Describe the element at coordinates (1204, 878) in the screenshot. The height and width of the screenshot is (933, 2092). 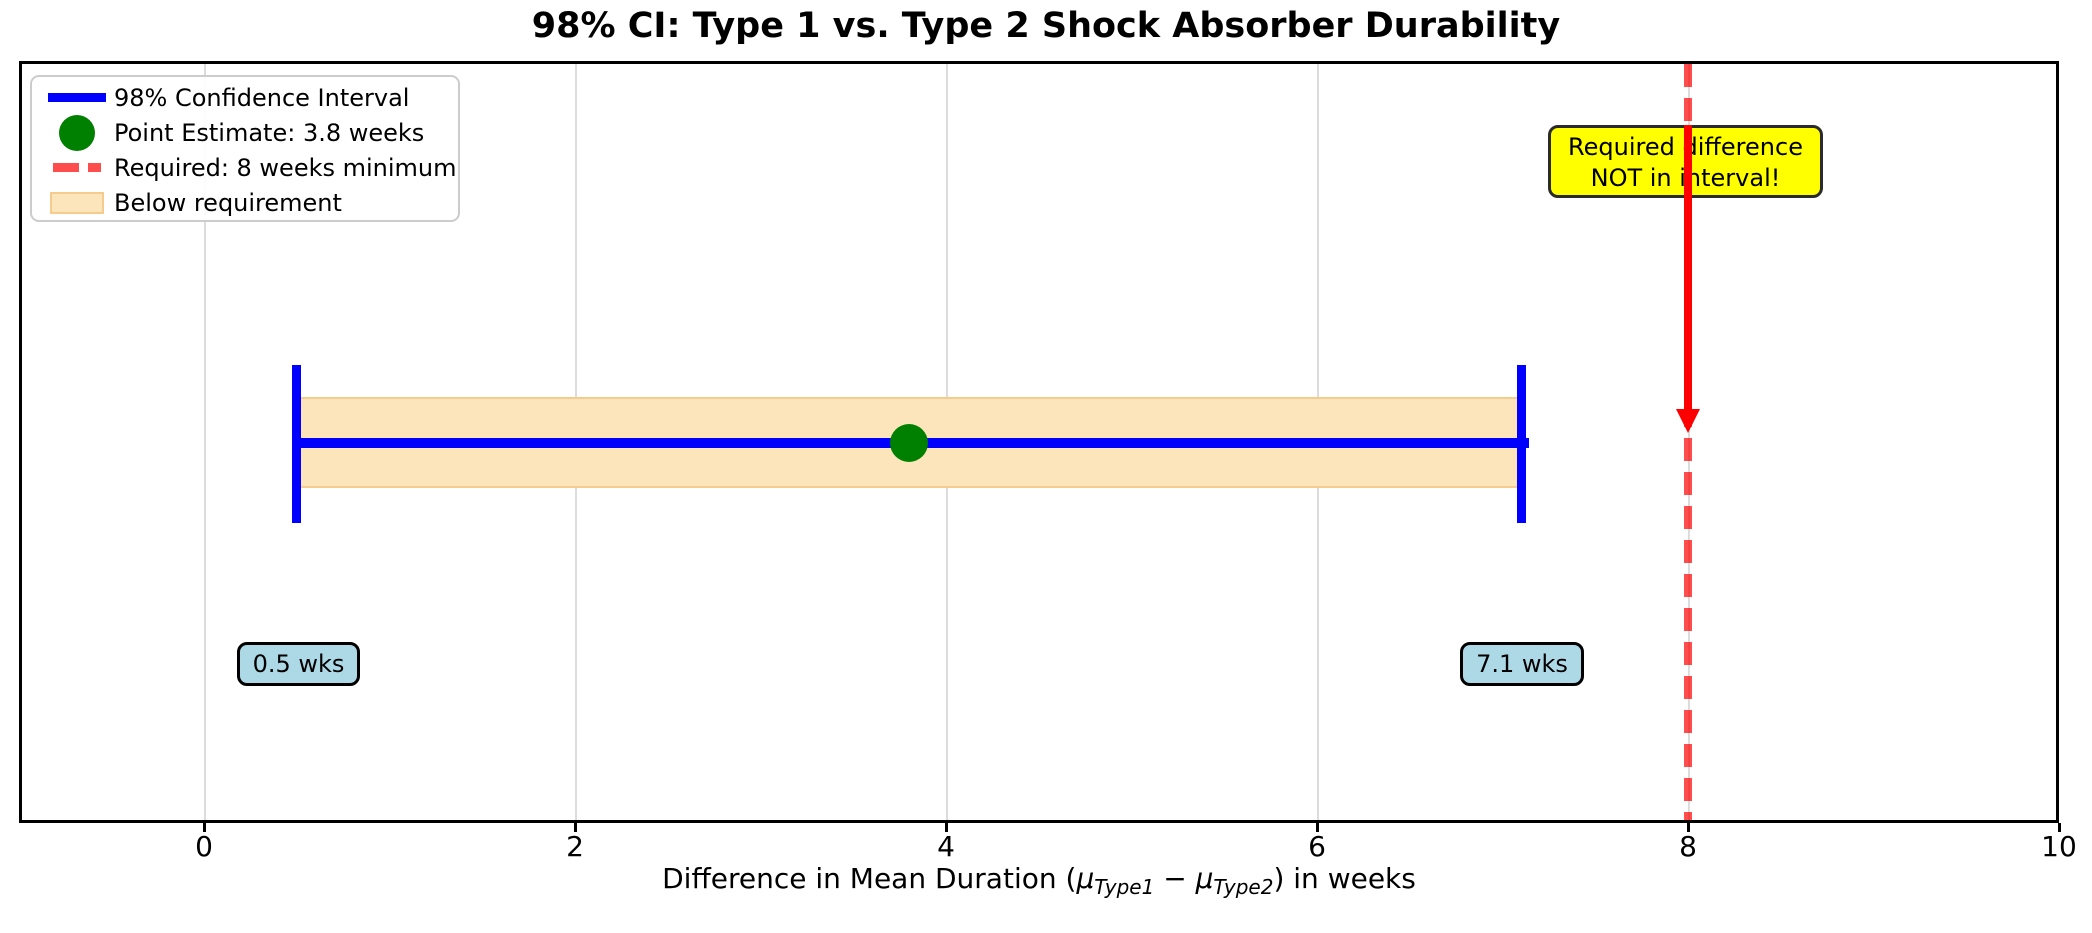
I see `xlabel-mu2: μ` at that location.